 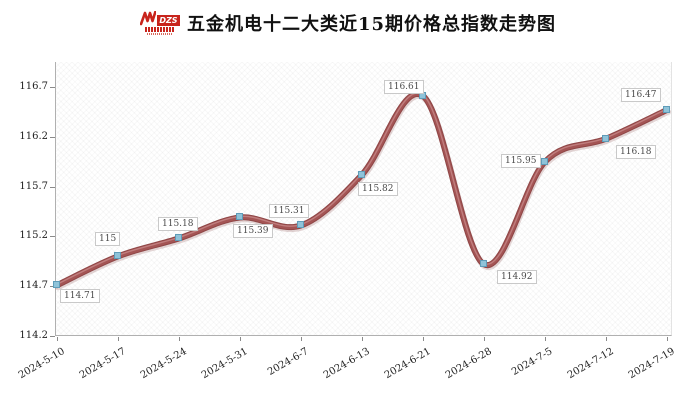 I want to click on data-point-value-label: 115.39, so click(x=253, y=231).